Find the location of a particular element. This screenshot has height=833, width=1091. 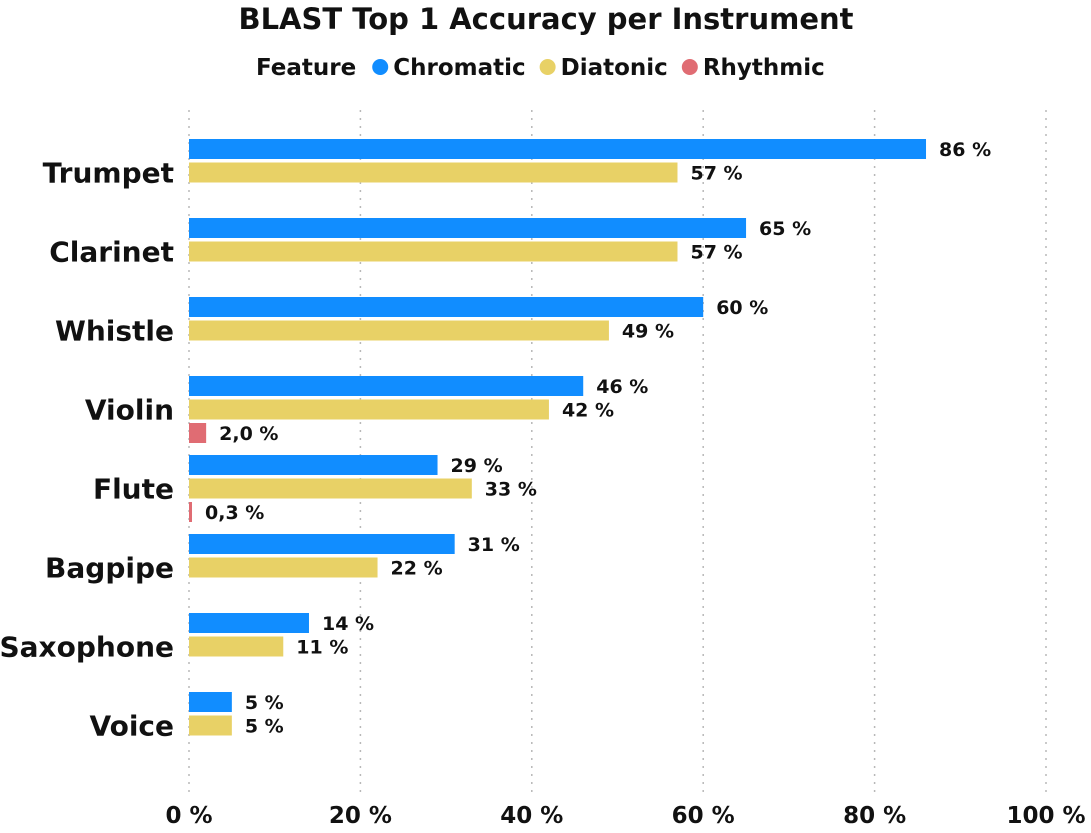

x-tick-label: 20 % is located at coordinates (360, 816).